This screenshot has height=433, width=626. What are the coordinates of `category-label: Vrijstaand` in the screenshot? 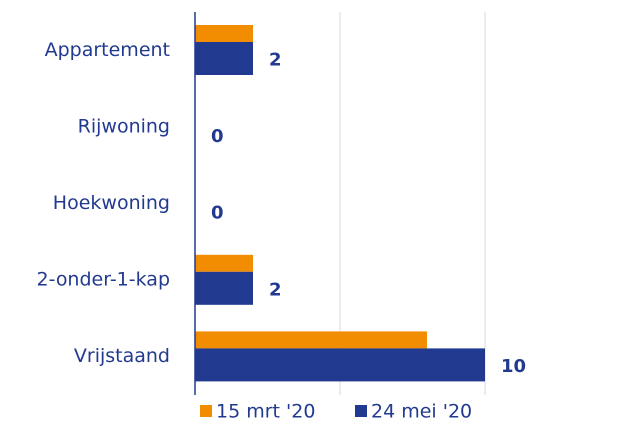 It's located at (122, 356).